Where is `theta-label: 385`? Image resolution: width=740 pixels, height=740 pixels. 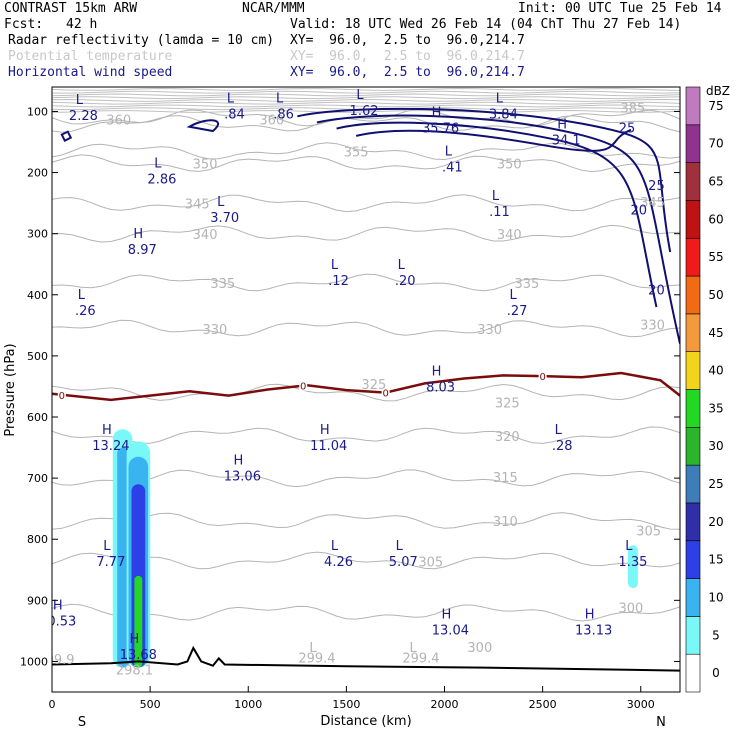 theta-label: 385 is located at coordinates (632, 108).